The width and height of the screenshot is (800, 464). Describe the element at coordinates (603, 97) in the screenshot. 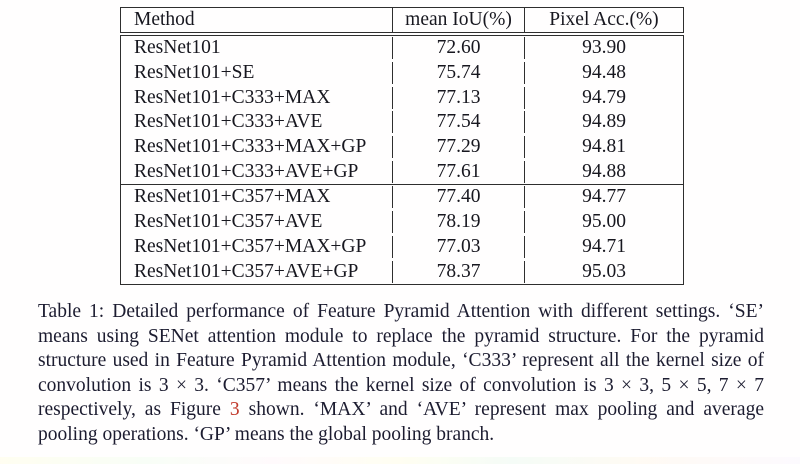

I see `pixel-acc-cell: 94.79` at that location.